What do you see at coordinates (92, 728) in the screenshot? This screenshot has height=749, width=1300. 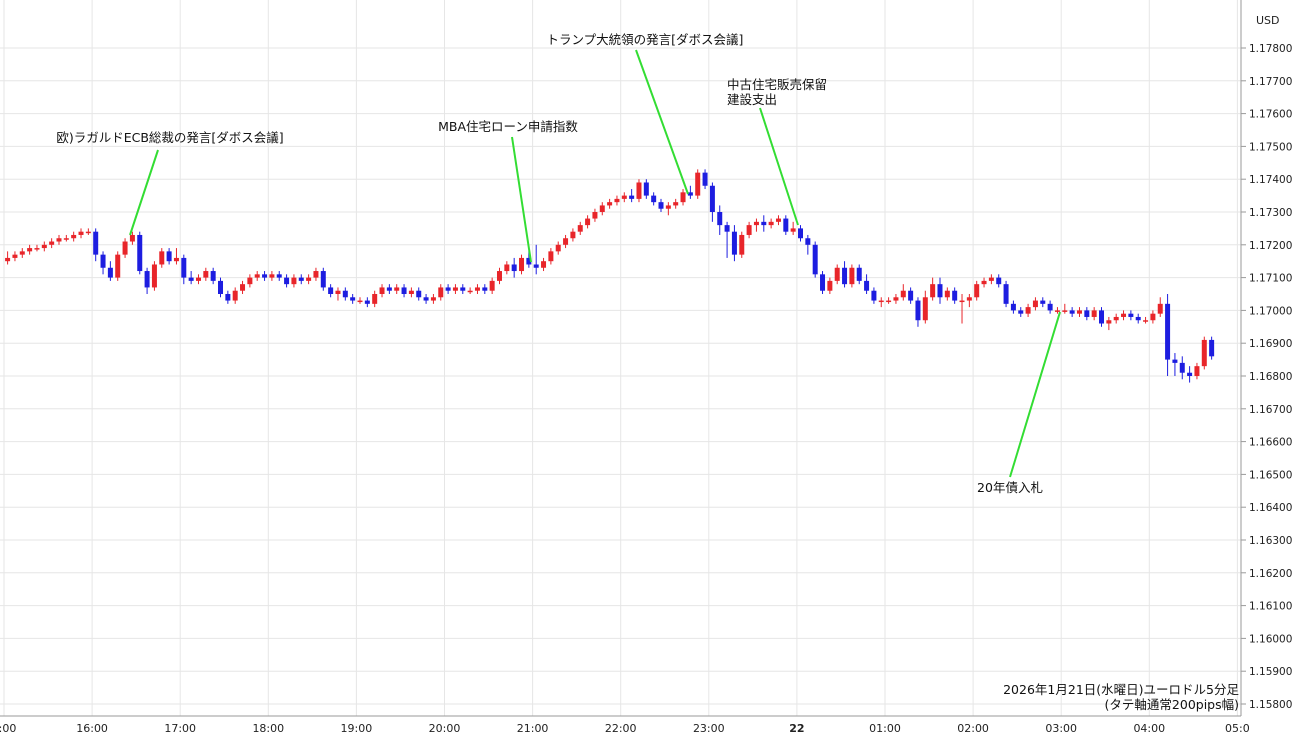 I see `x-tick-label: 16:00` at bounding box center [92, 728].